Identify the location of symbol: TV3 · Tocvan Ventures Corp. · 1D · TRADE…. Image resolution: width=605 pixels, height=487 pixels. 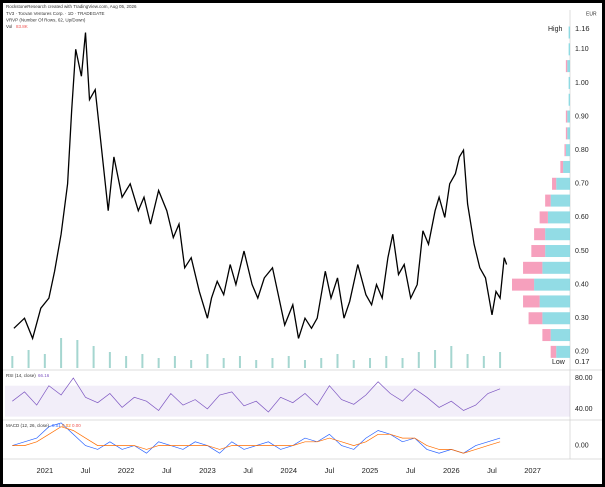
(55, 13).